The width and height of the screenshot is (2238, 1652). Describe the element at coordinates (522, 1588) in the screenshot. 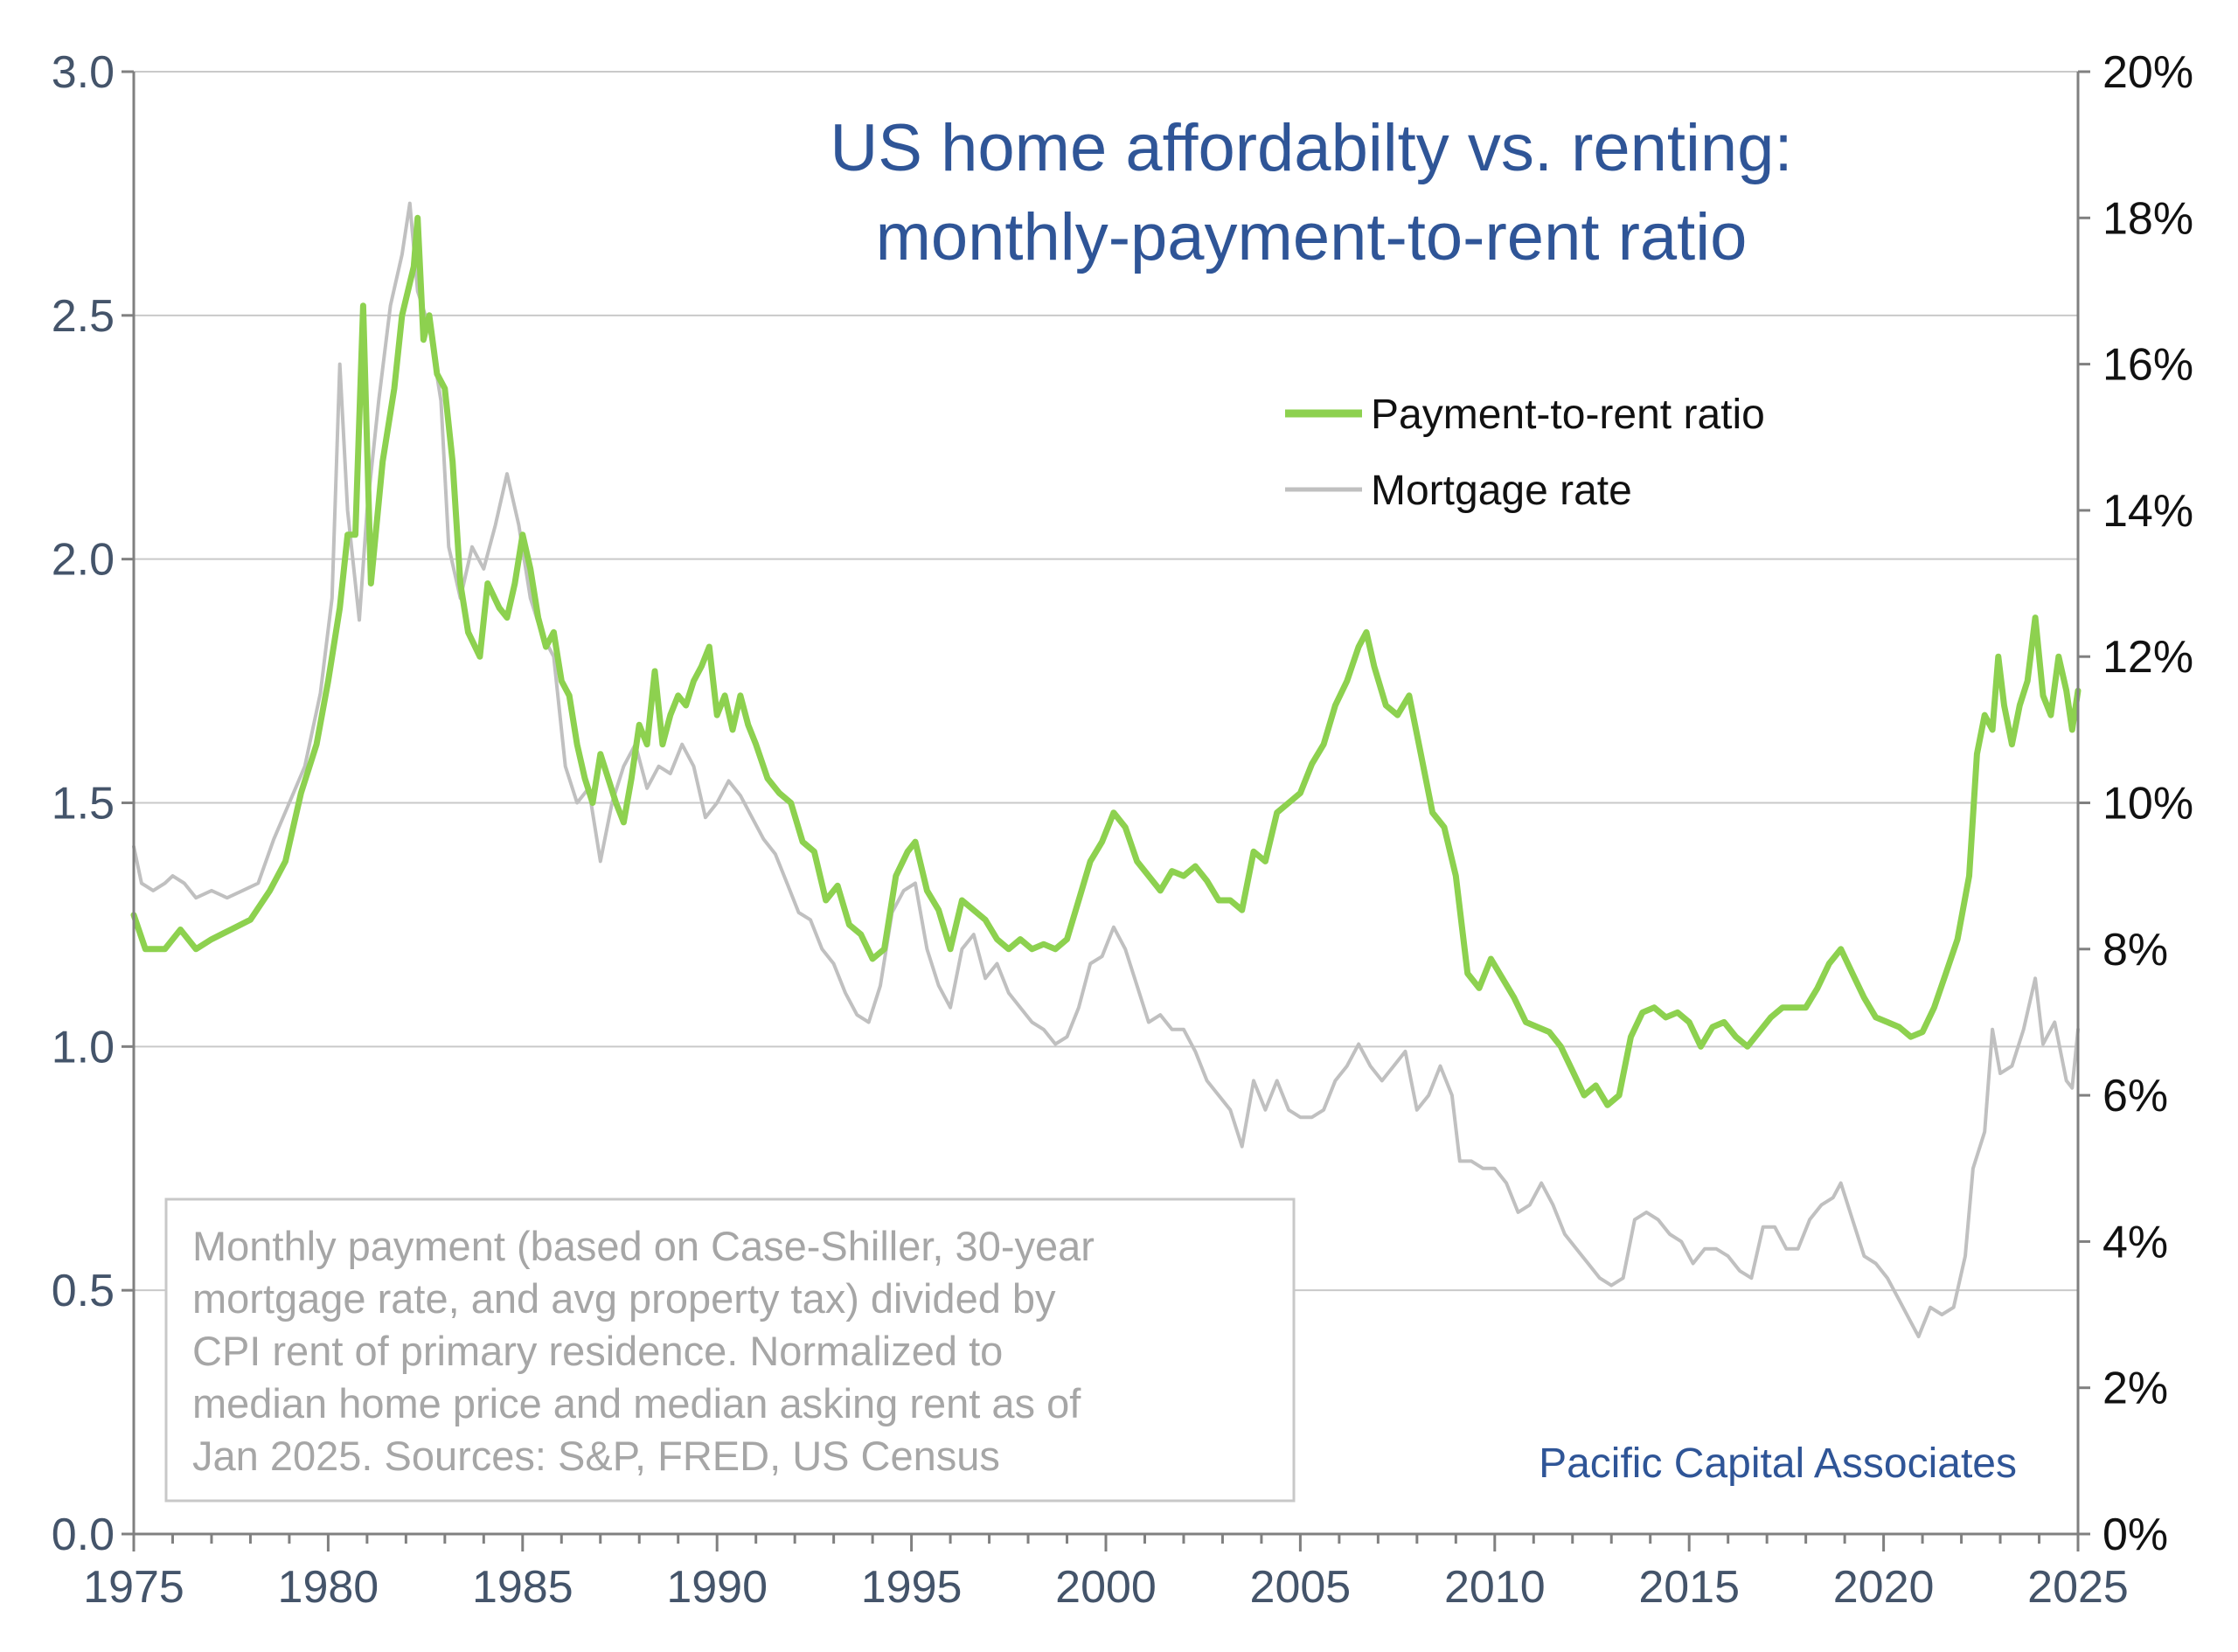

I see `x-tick-label: 1985` at that location.